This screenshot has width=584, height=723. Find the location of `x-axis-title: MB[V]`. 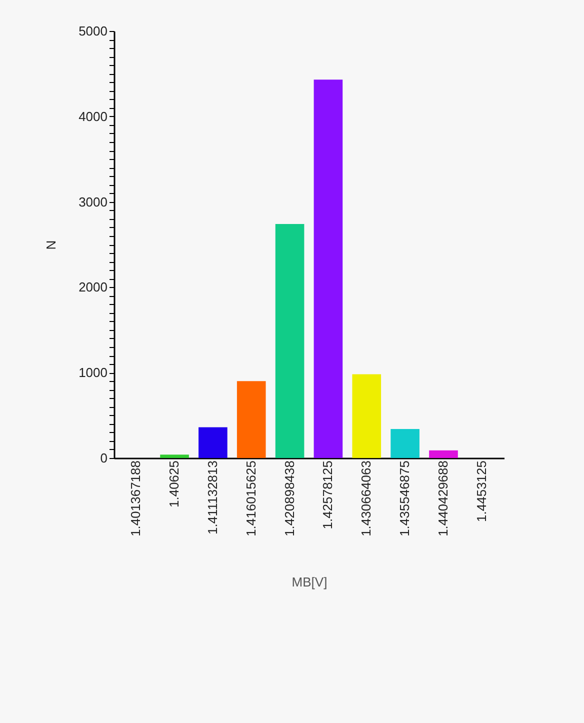

x-axis-title: MB[V] is located at coordinates (310, 582).